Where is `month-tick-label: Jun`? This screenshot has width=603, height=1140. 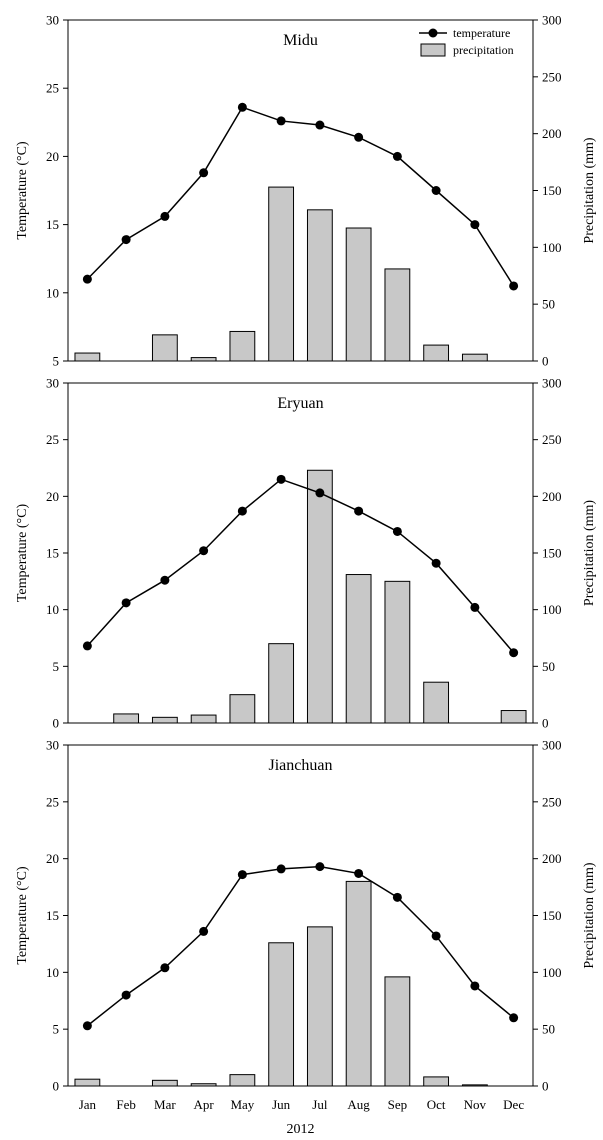
month-tick-label: Jun is located at coordinates (281, 1104).